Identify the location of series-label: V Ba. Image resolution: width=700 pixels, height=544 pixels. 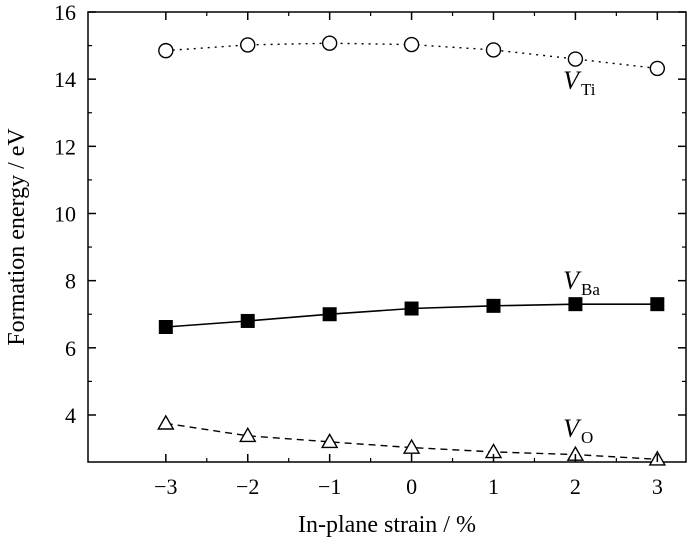
(581, 282).